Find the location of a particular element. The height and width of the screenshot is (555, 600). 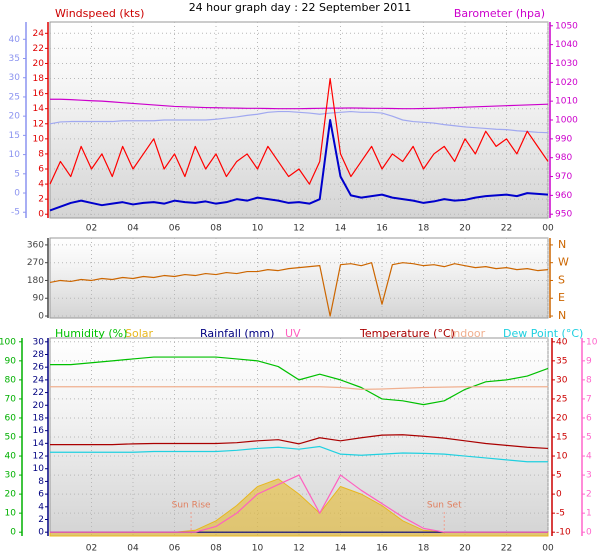

y-tick-label: 960 is located at coordinates (563, 196).